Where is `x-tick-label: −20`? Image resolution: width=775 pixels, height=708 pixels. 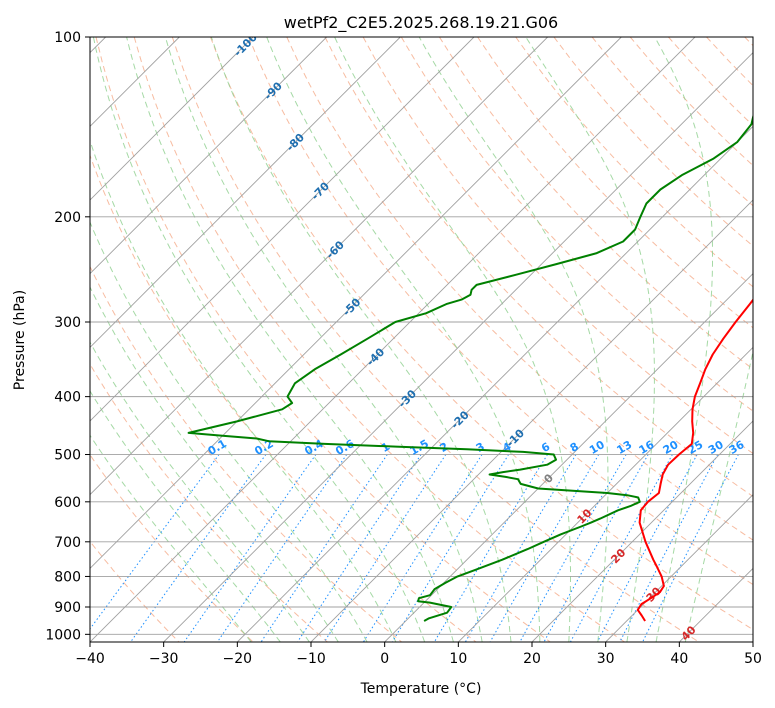
x-tick-label: −20 is located at coordinates (238, 659).